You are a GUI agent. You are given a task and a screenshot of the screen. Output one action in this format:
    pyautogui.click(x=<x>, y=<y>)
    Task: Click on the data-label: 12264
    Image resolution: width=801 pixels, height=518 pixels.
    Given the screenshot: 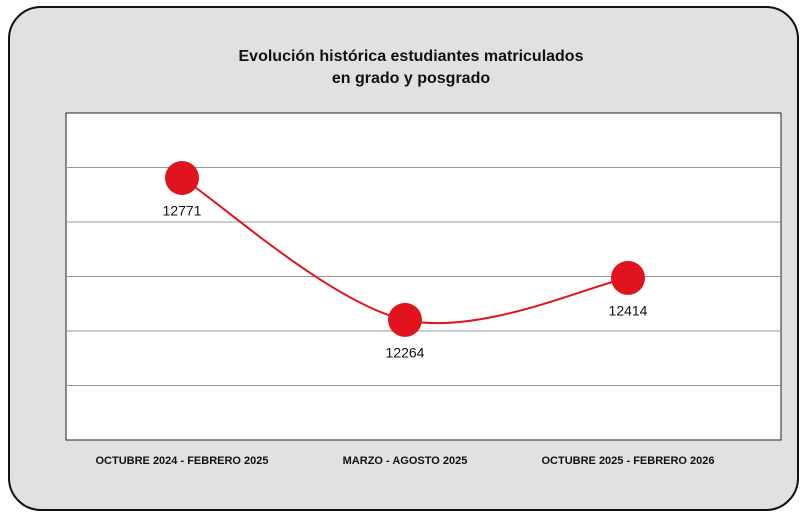 What is the action you would take?
    pyautogui.click(x=405, y=353)
    